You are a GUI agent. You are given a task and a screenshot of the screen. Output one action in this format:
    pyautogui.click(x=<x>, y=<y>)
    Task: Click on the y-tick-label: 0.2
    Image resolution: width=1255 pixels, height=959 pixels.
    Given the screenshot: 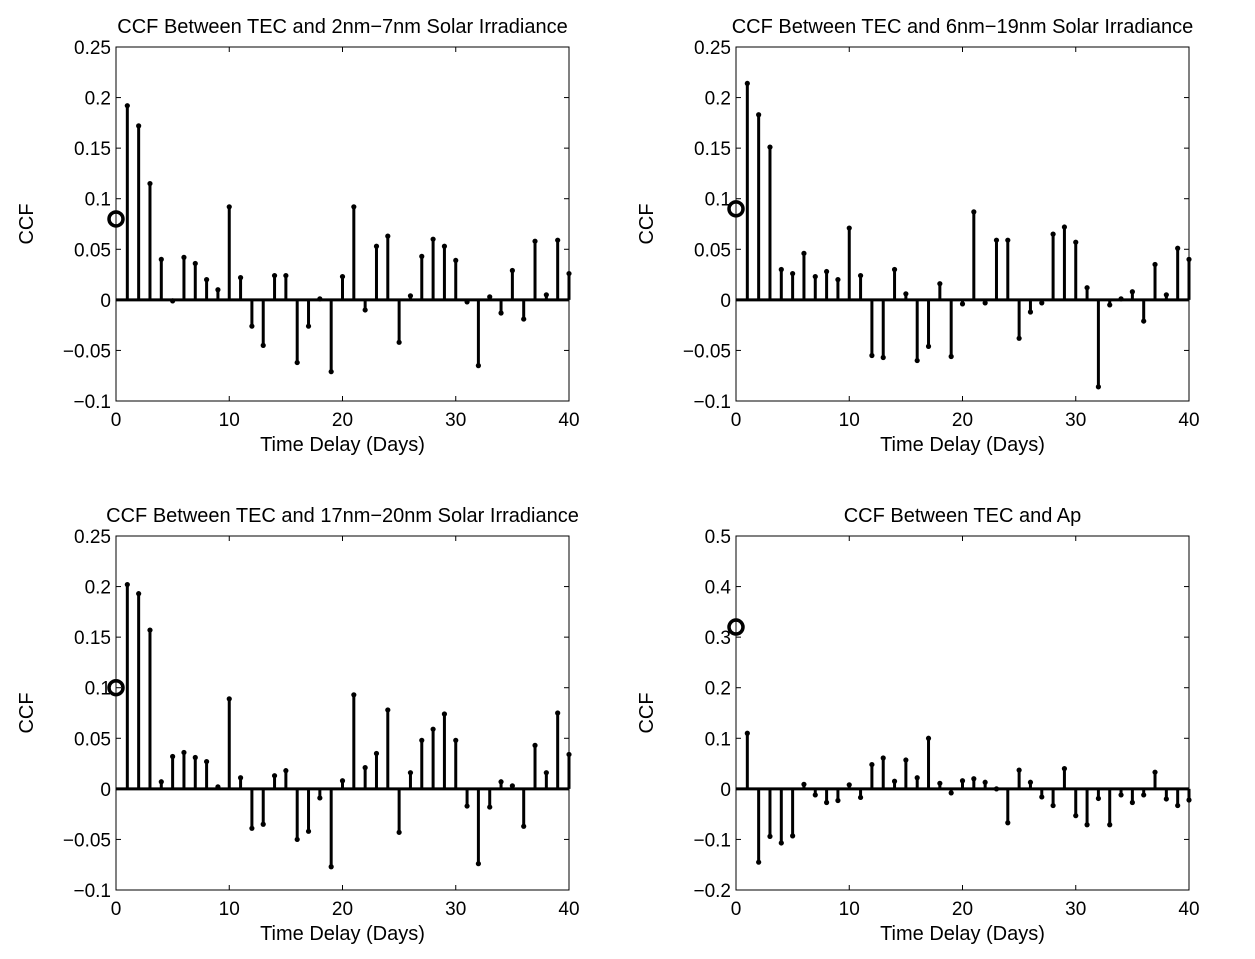 What is the action you would take?
    pyautogui.click(x=718, y=689)
    